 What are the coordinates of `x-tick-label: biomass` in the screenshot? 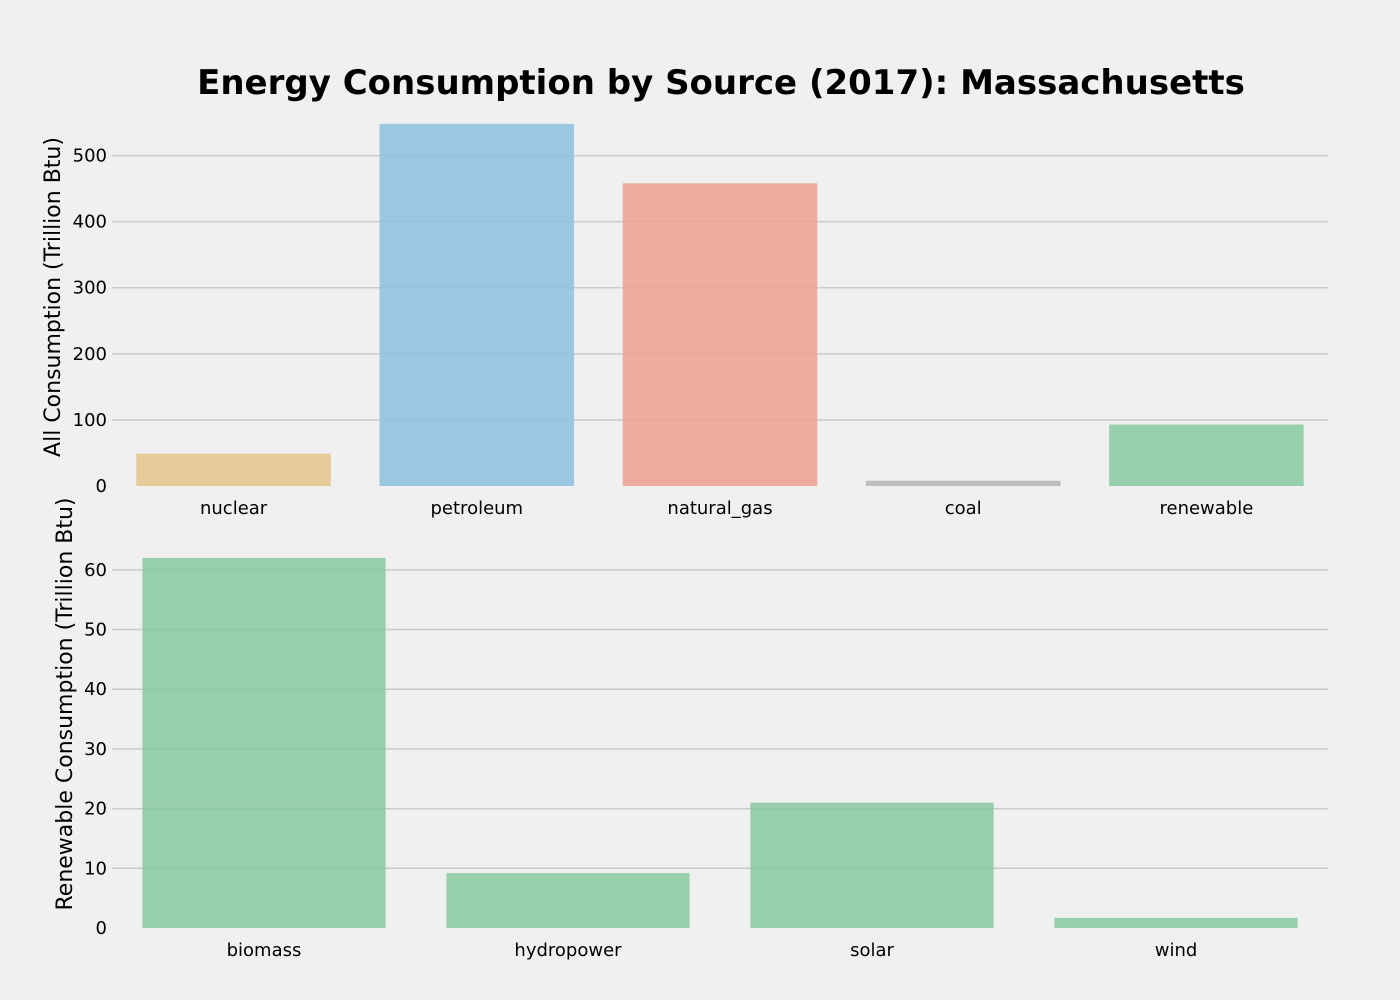 It's located at (264, 950).